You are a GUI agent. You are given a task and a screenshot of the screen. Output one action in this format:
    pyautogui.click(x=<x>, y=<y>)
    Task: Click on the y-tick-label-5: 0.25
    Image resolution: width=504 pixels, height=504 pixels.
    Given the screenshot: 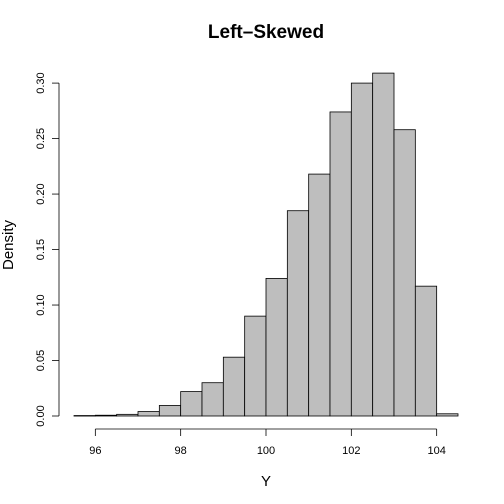 What is the action you would take?
    pyautogui.click(x=41, y=138)
    